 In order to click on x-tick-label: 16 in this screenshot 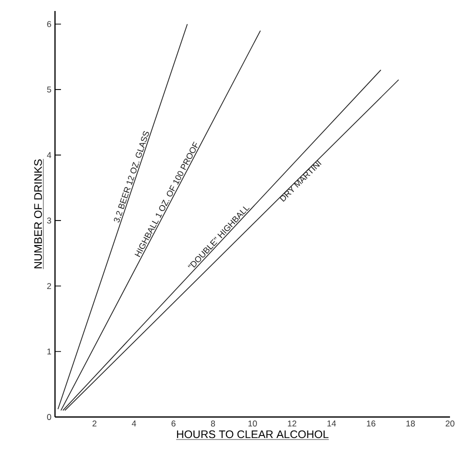, I will do `click(371, 423)`.